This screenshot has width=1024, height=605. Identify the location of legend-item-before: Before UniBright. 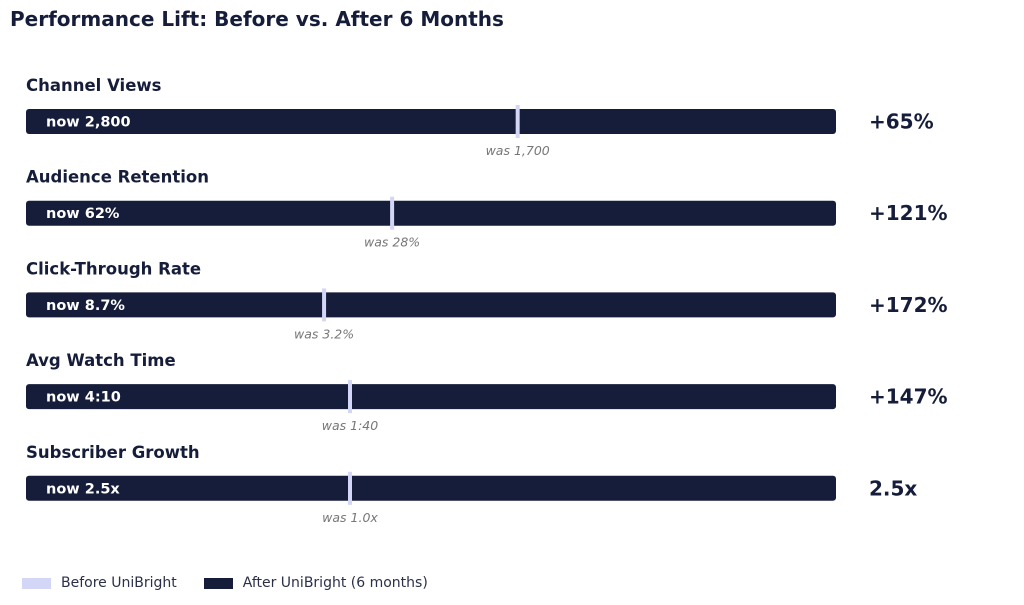
(99, 583).